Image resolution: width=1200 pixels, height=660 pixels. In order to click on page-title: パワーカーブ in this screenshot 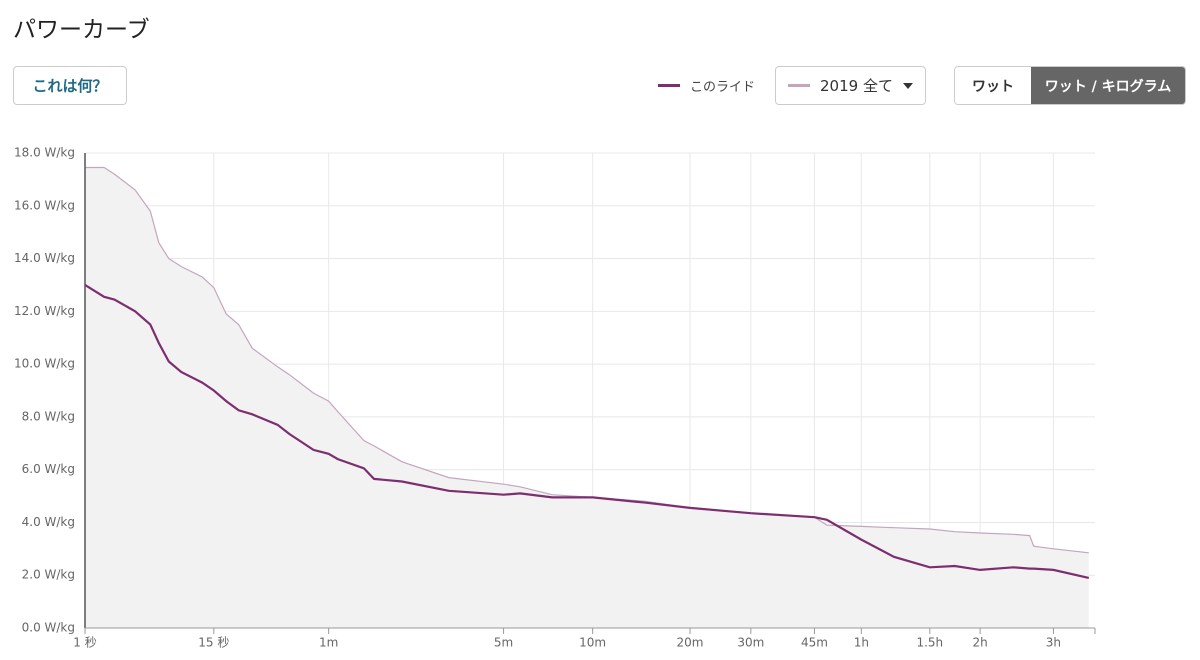, I will do `click(81, 30)`.